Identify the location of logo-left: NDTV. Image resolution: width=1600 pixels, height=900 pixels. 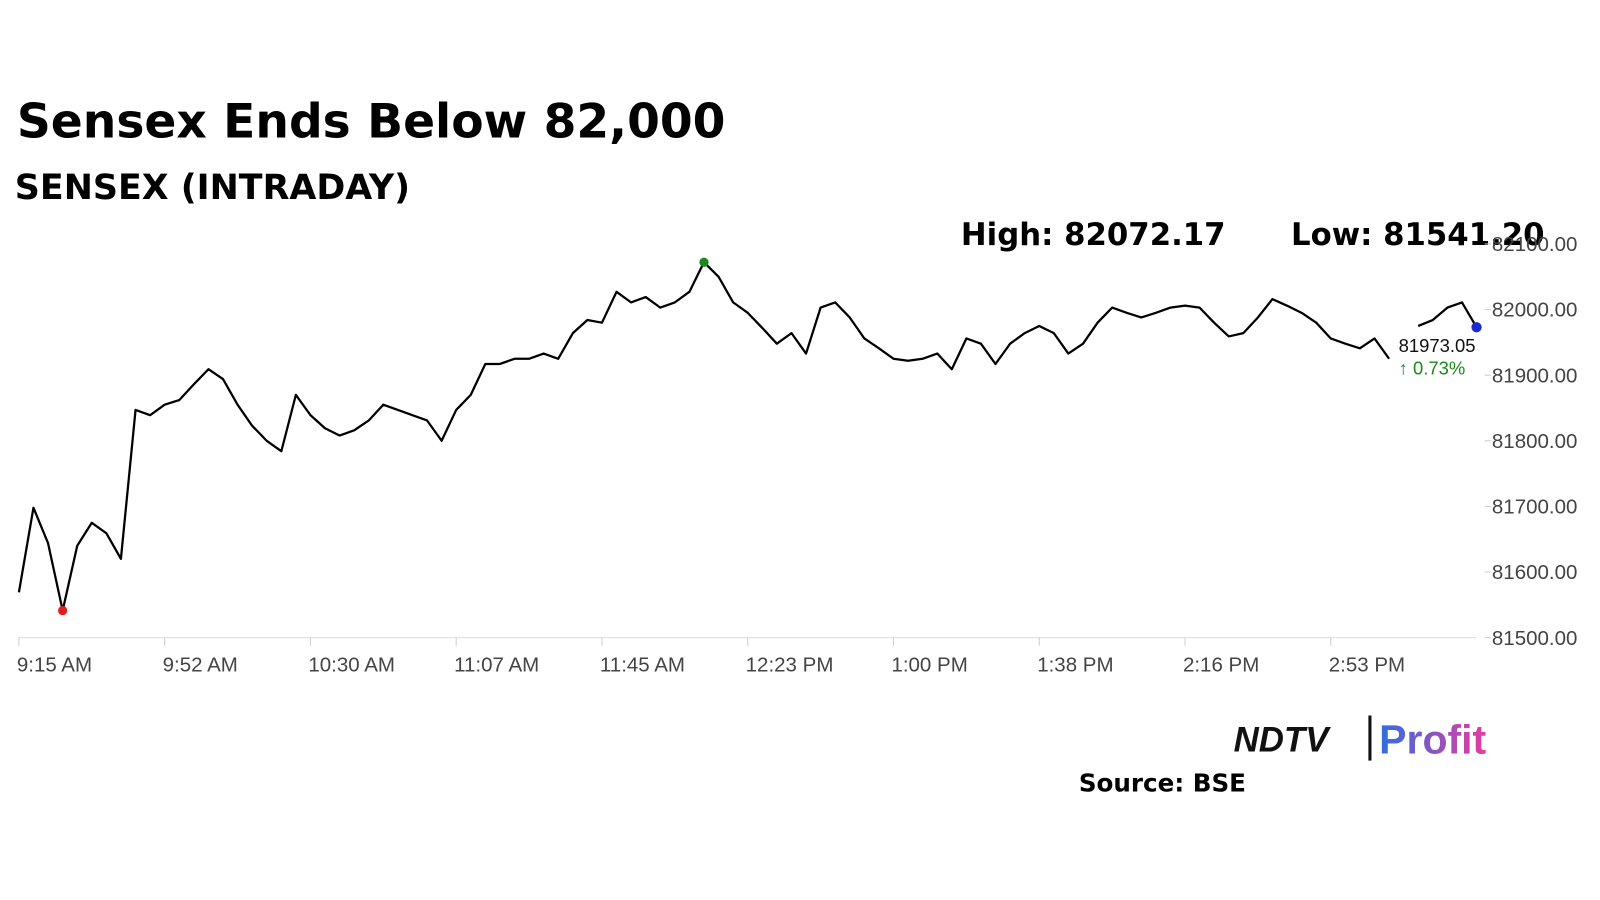
(1283, 739).